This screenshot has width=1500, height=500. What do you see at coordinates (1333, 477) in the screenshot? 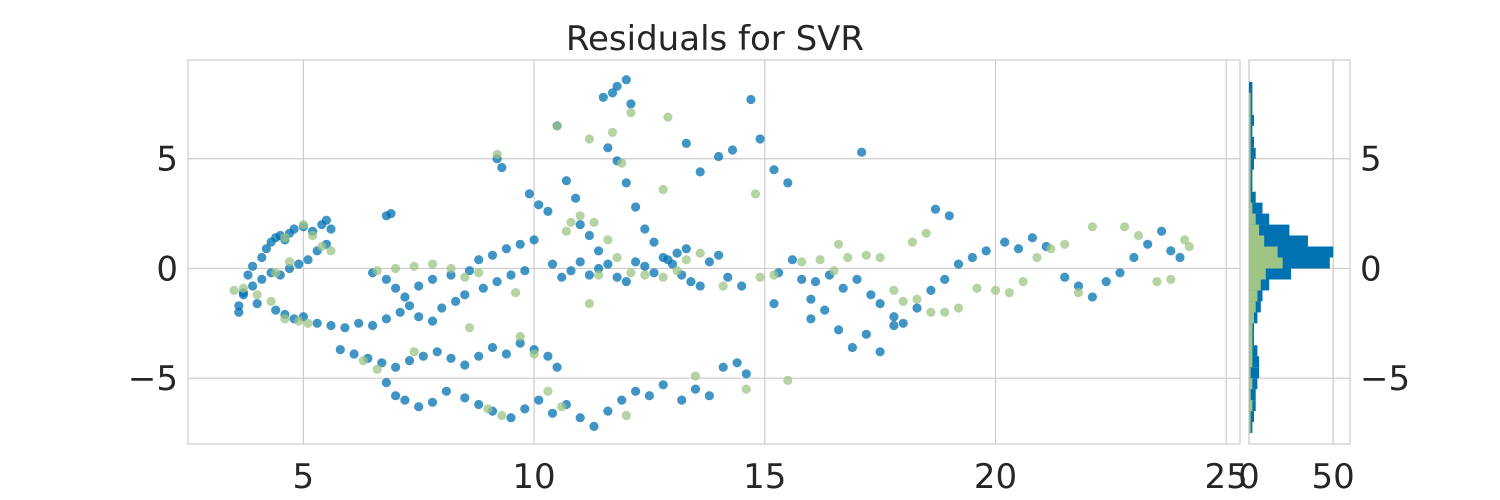
I see `hist-x-tick-label: 50` at bounding box center [1333, 477].